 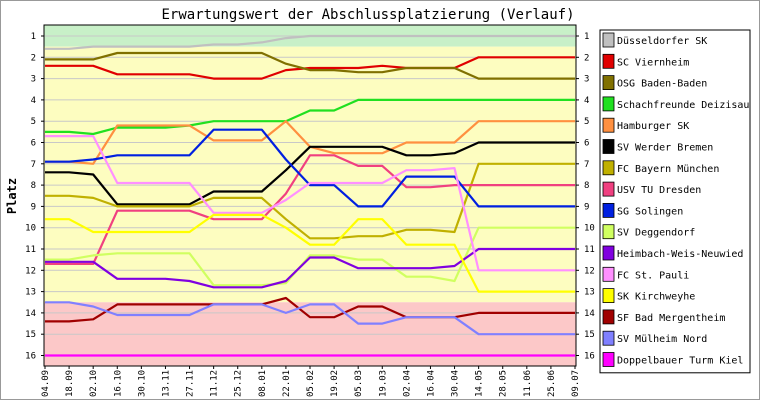 What do you see at coordinates (586, 186) in the screenshot?
I see `y-tick-label-right: 8` at bounding box center [586, 186].